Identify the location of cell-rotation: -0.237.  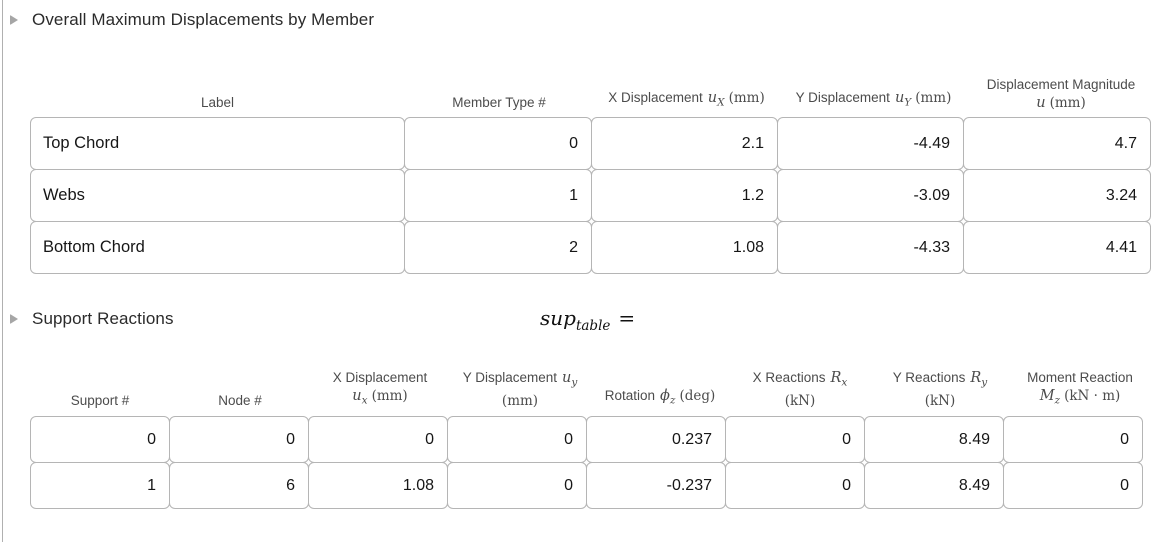
(656, 485).